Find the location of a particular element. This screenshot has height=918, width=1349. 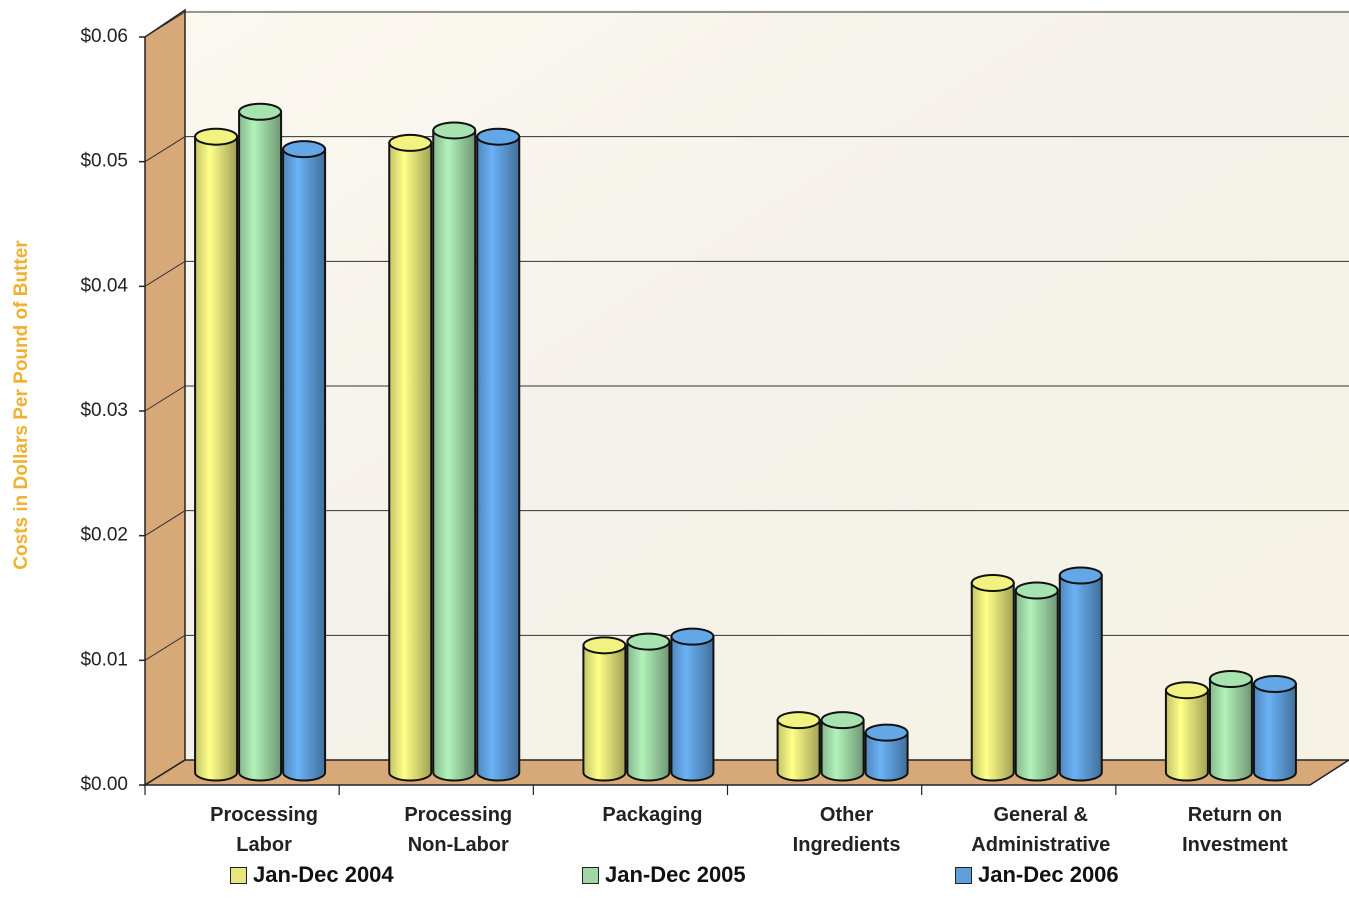

x-tick-label: Packaging is located at coordinates (652, 815).